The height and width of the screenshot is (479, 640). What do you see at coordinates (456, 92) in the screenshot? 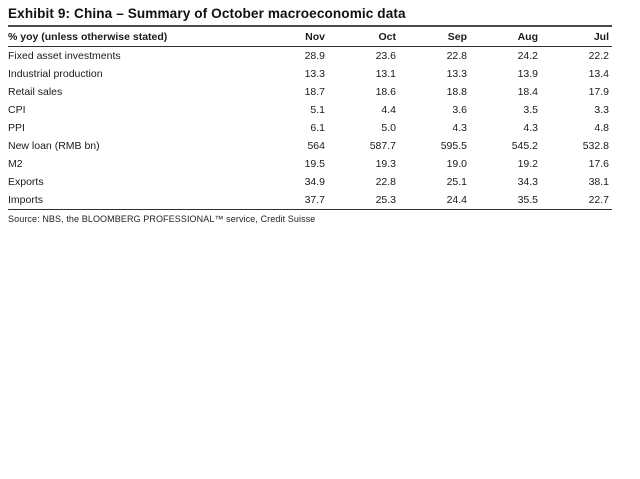
I see `cell-sep: 18.8` at bounding box center [456, 92].